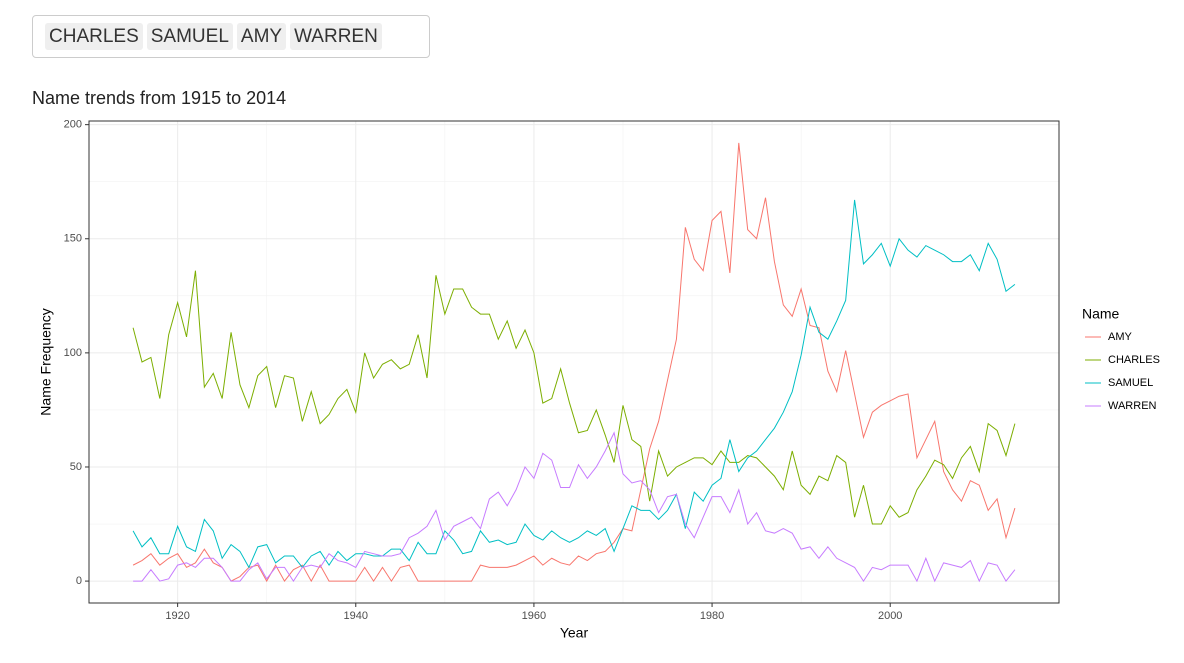 The image size is (1184, 663). What do you see at coordinates (336, 36) in the screenshot?
I see `selected-tag: WARREN` at bounding box center [336, 36].